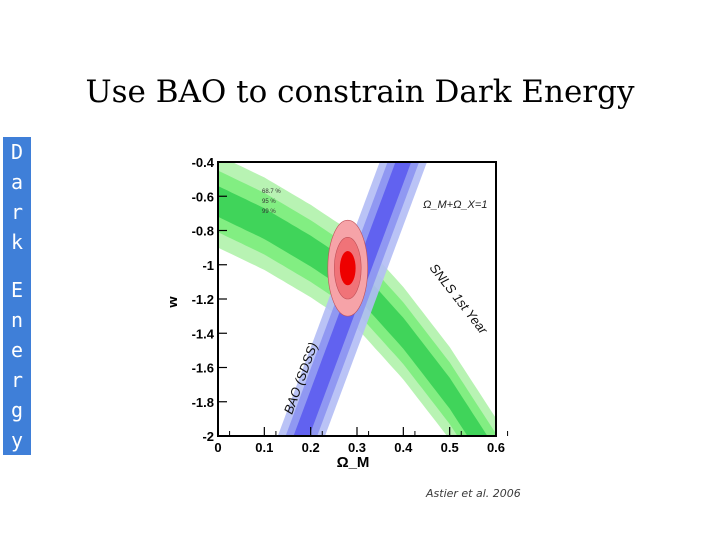 The image size is (720, 540). Describe the element at coordinates (203, 231) in the screenshot. I see `y-tick-label: -0.8` at that location.